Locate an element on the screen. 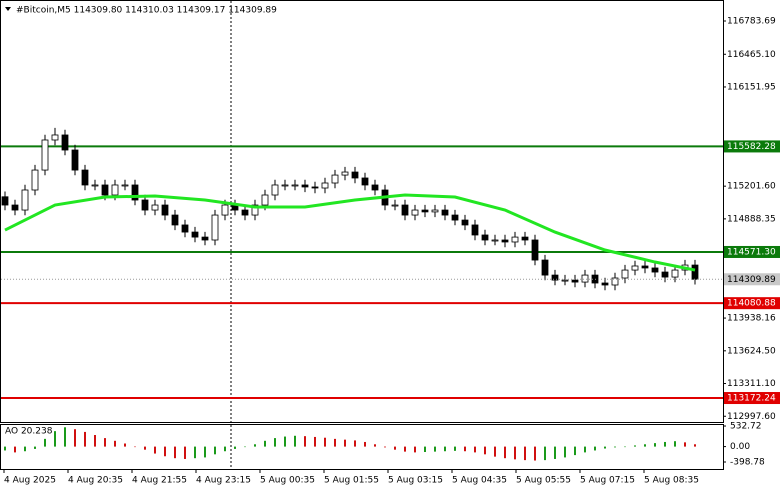  ao-tick-label: 532.72 is located at coordinates (746, 427).